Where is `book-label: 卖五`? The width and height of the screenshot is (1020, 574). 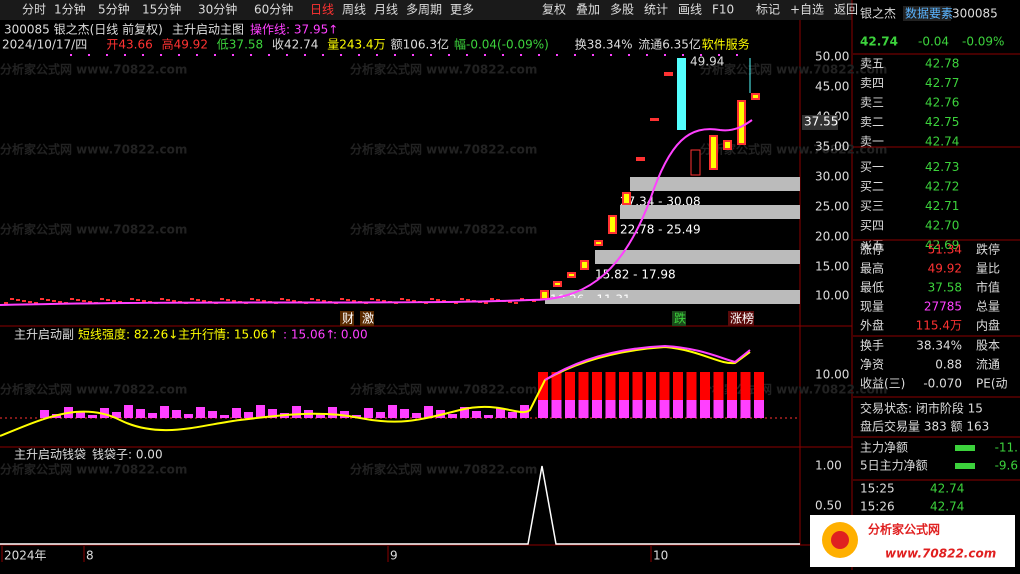
book-label: 卖五 is located at coordinates (872, 64).